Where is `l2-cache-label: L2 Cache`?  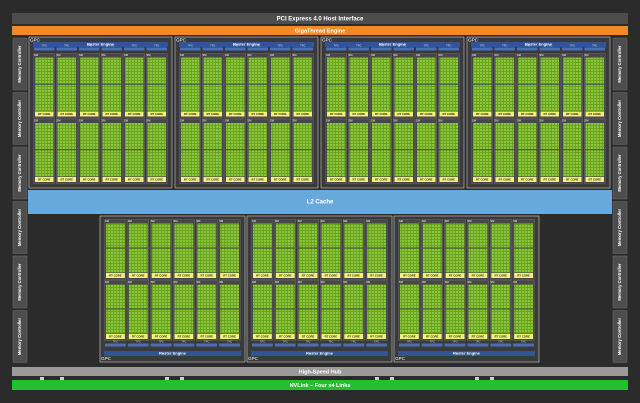 l2-cache-label: L2 Cache is located at coordinates (320, 203).